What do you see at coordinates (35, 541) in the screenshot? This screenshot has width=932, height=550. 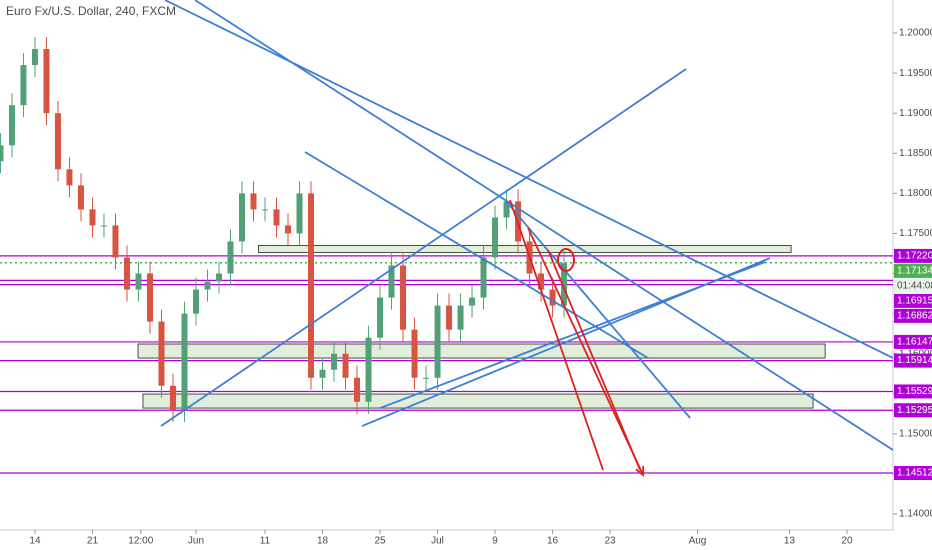 I see `x-tick-label: 14` at bounding box center [35, 541].